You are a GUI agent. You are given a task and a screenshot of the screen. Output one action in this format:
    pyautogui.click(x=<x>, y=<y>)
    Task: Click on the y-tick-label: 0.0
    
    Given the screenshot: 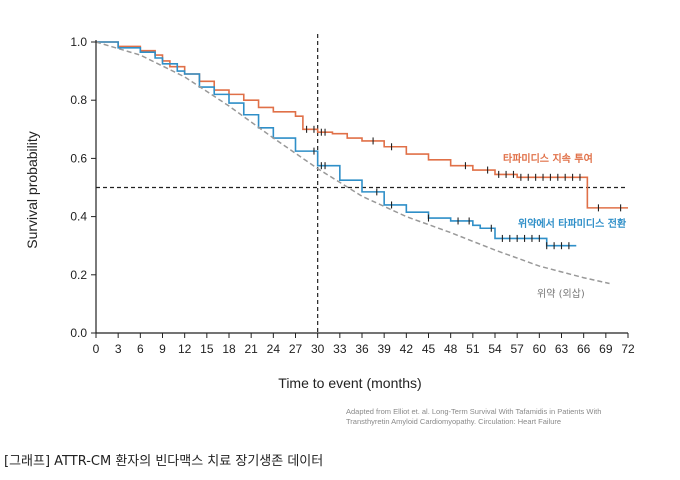 What is the action you would take?
    pyautogui.click(x=78, y=333)
    